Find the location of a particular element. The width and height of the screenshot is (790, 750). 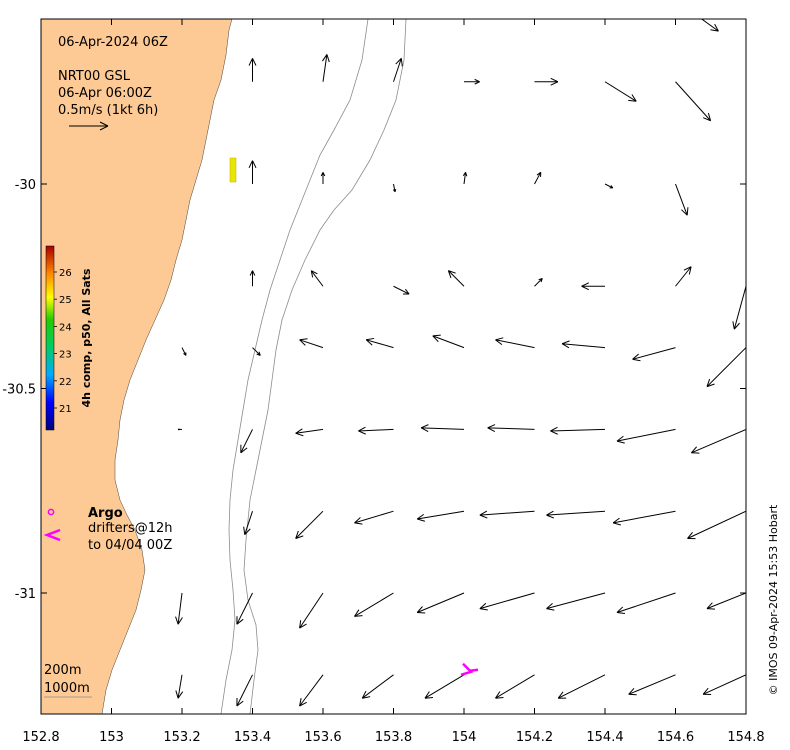

x-tick-label: 154 is located at coordinates (464, 737).